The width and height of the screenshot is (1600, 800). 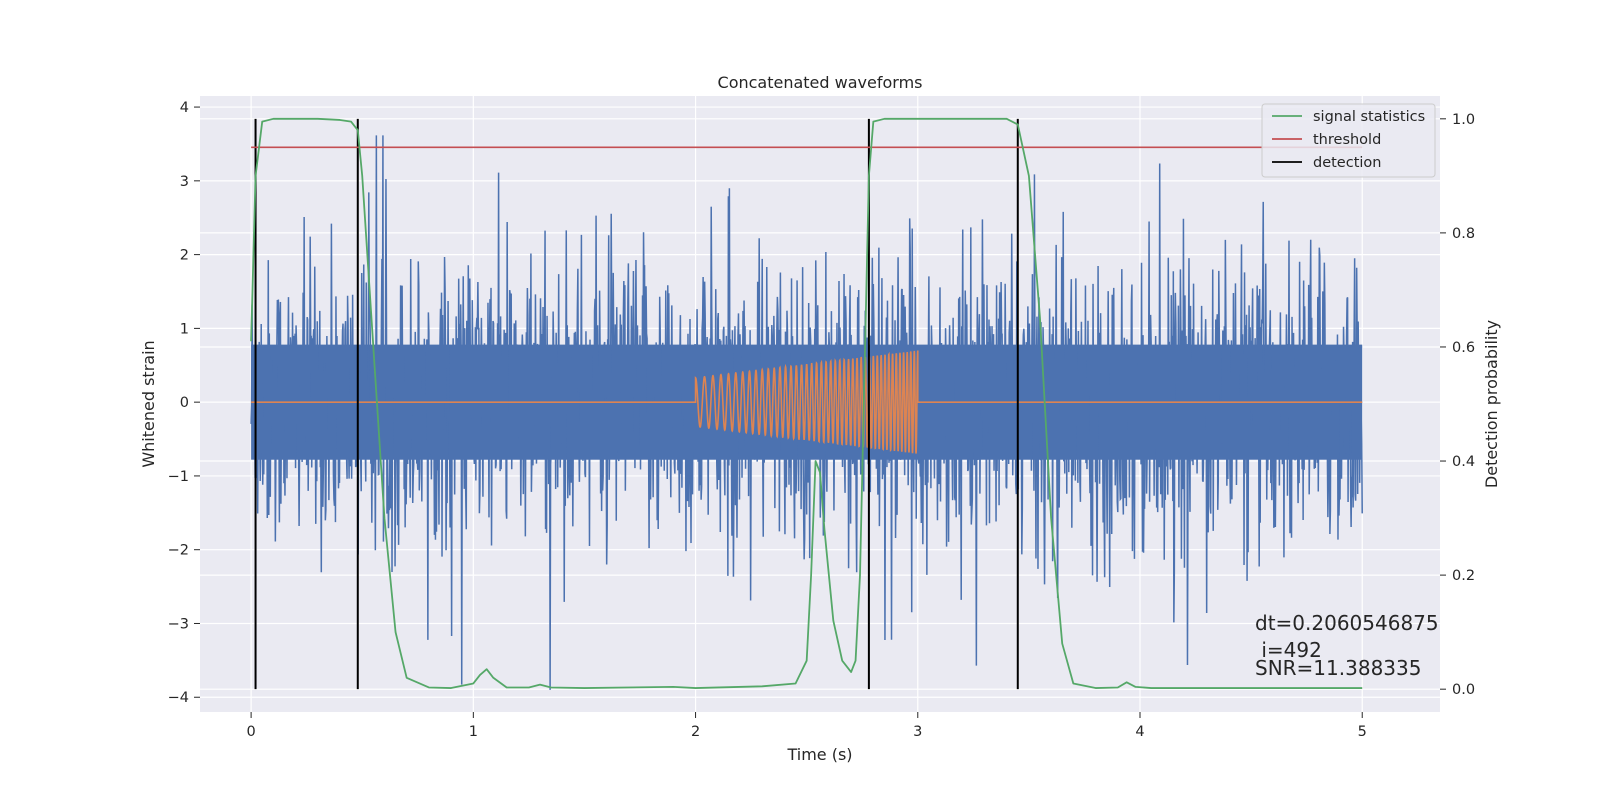 What do you see at coordinates (250, 732) in the screenshot?
I see `x-tick-label: 0` at bounding box center [250, 732].